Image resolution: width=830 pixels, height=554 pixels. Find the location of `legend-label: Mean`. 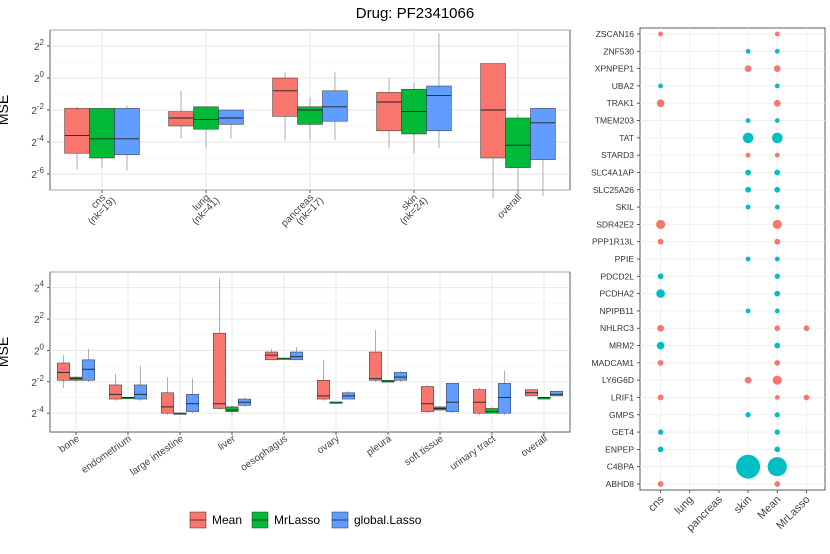

legend-label: Mean is located at coordinates (227, 520).